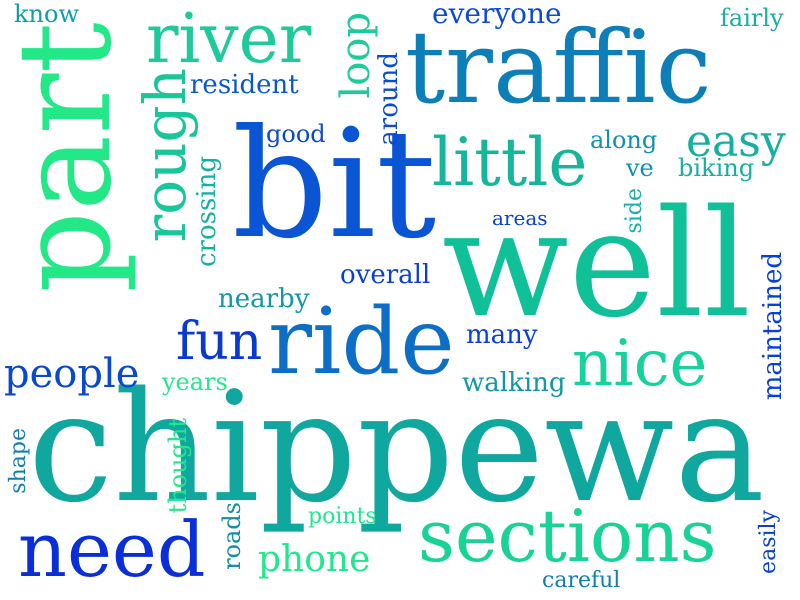 The width and height of the screenshot is (800, 600). I want to click on word-easily: easily, so click(768, 542).